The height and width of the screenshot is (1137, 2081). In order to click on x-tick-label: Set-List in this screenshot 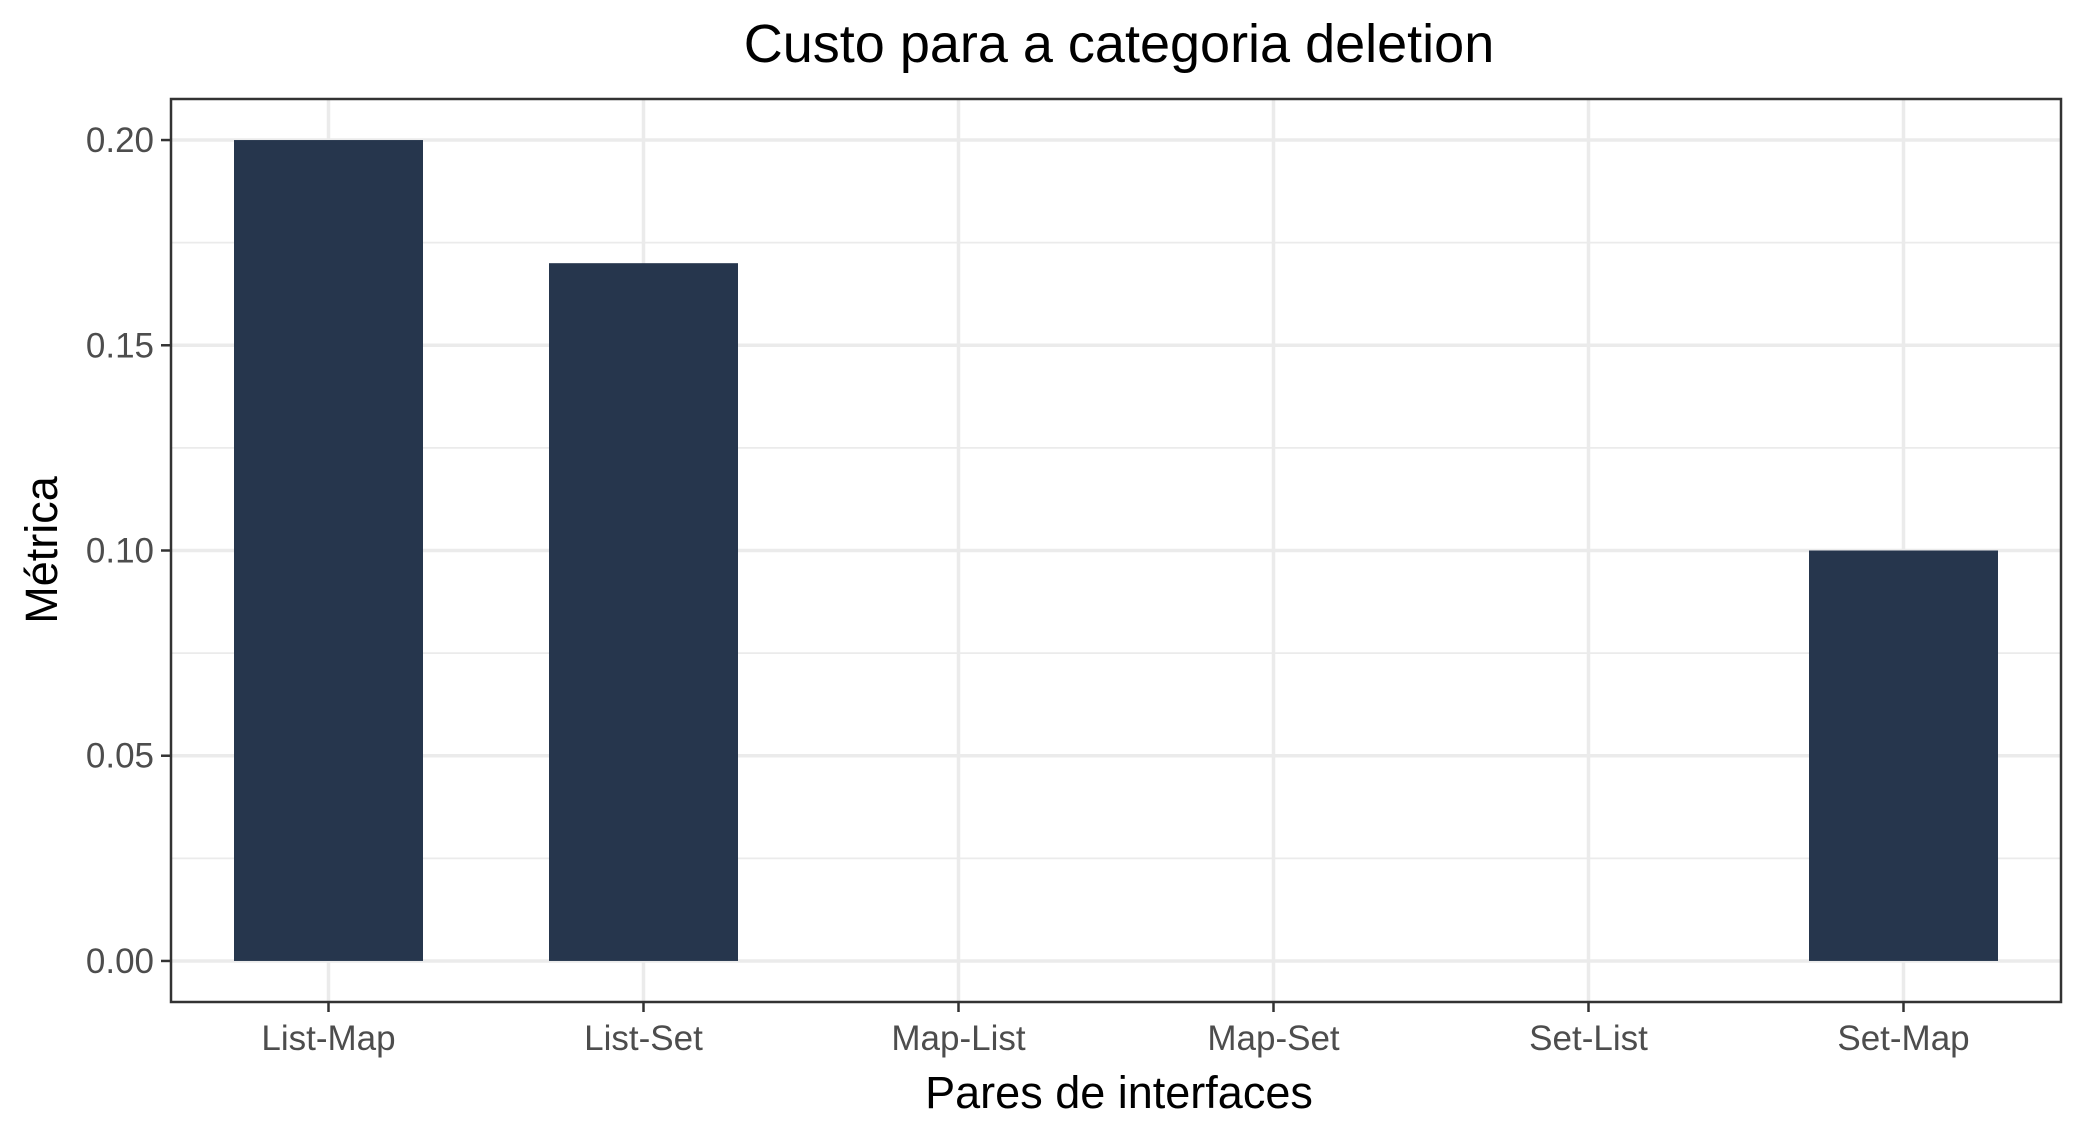, I will do `click(1588, 1038)`.